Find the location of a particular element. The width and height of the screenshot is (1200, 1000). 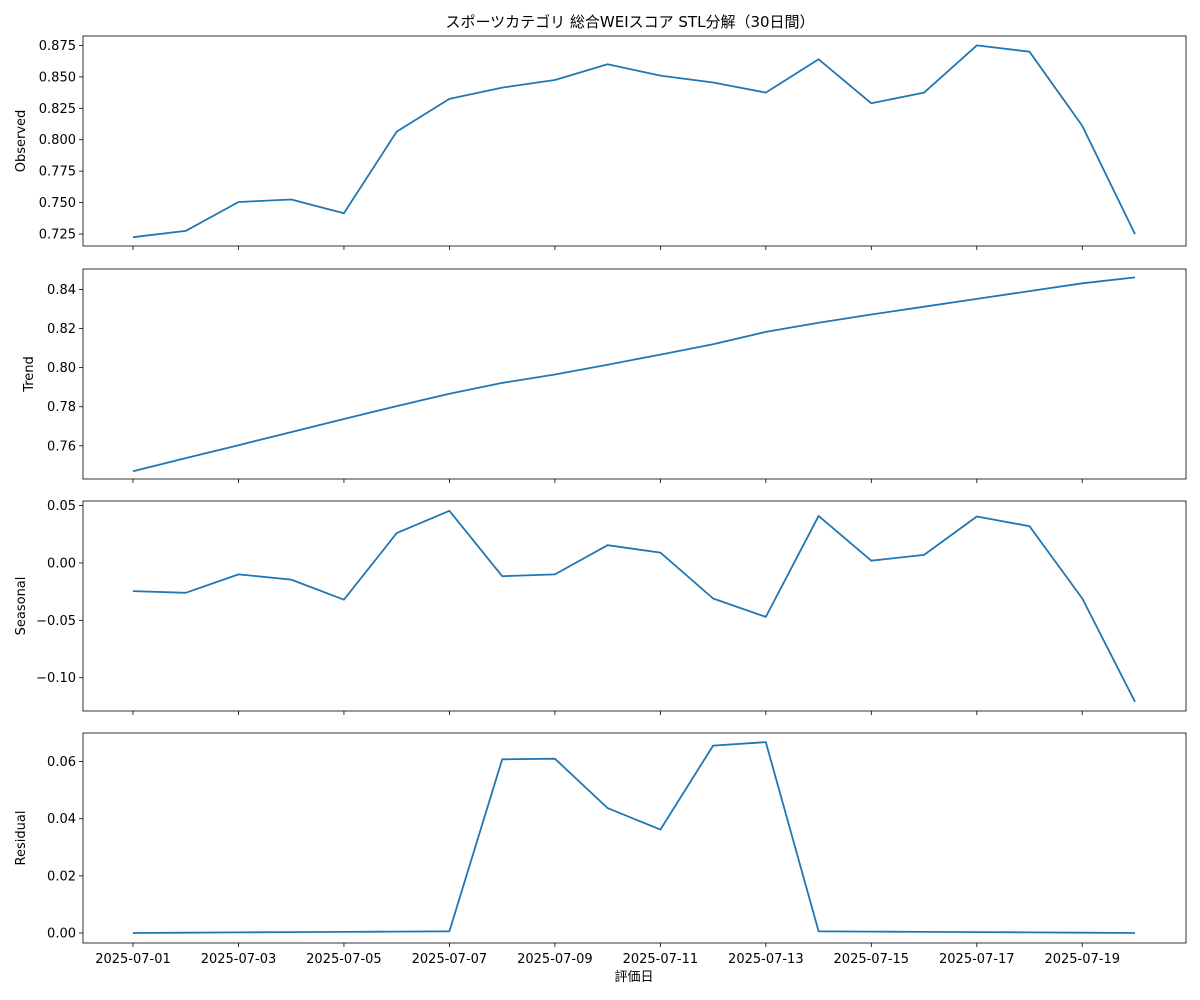

y-tick-label: 0.850 is located at coordinates (57, 77).